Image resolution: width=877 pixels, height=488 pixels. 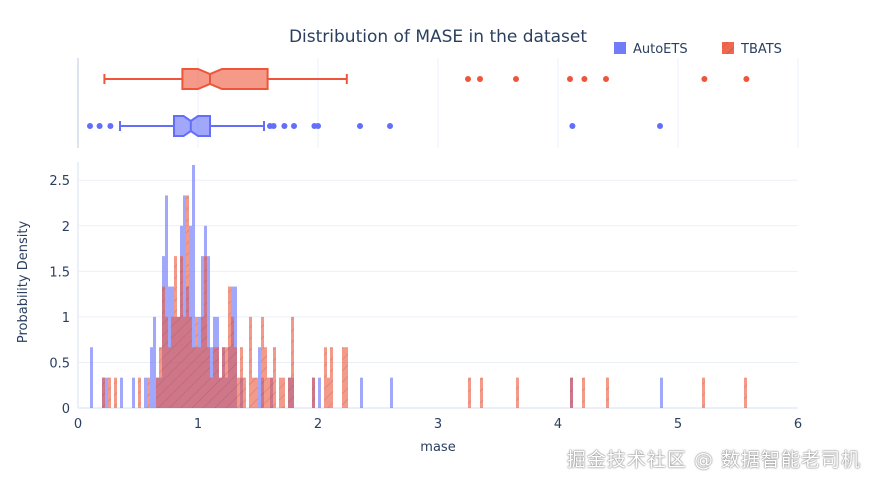 I want to click on x-tick-label: 0, so click(x=78, y=424).